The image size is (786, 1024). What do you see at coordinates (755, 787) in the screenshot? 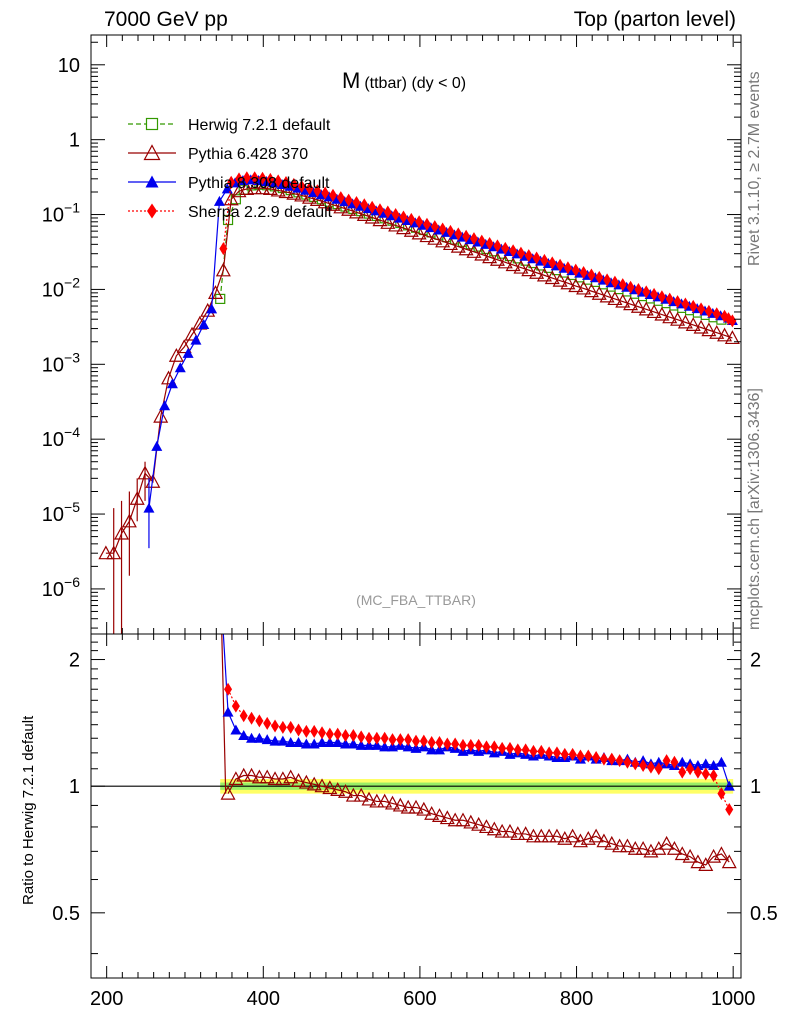
I see `ratio-y-tick-label-right: 1` at bounding box center [755, 787].